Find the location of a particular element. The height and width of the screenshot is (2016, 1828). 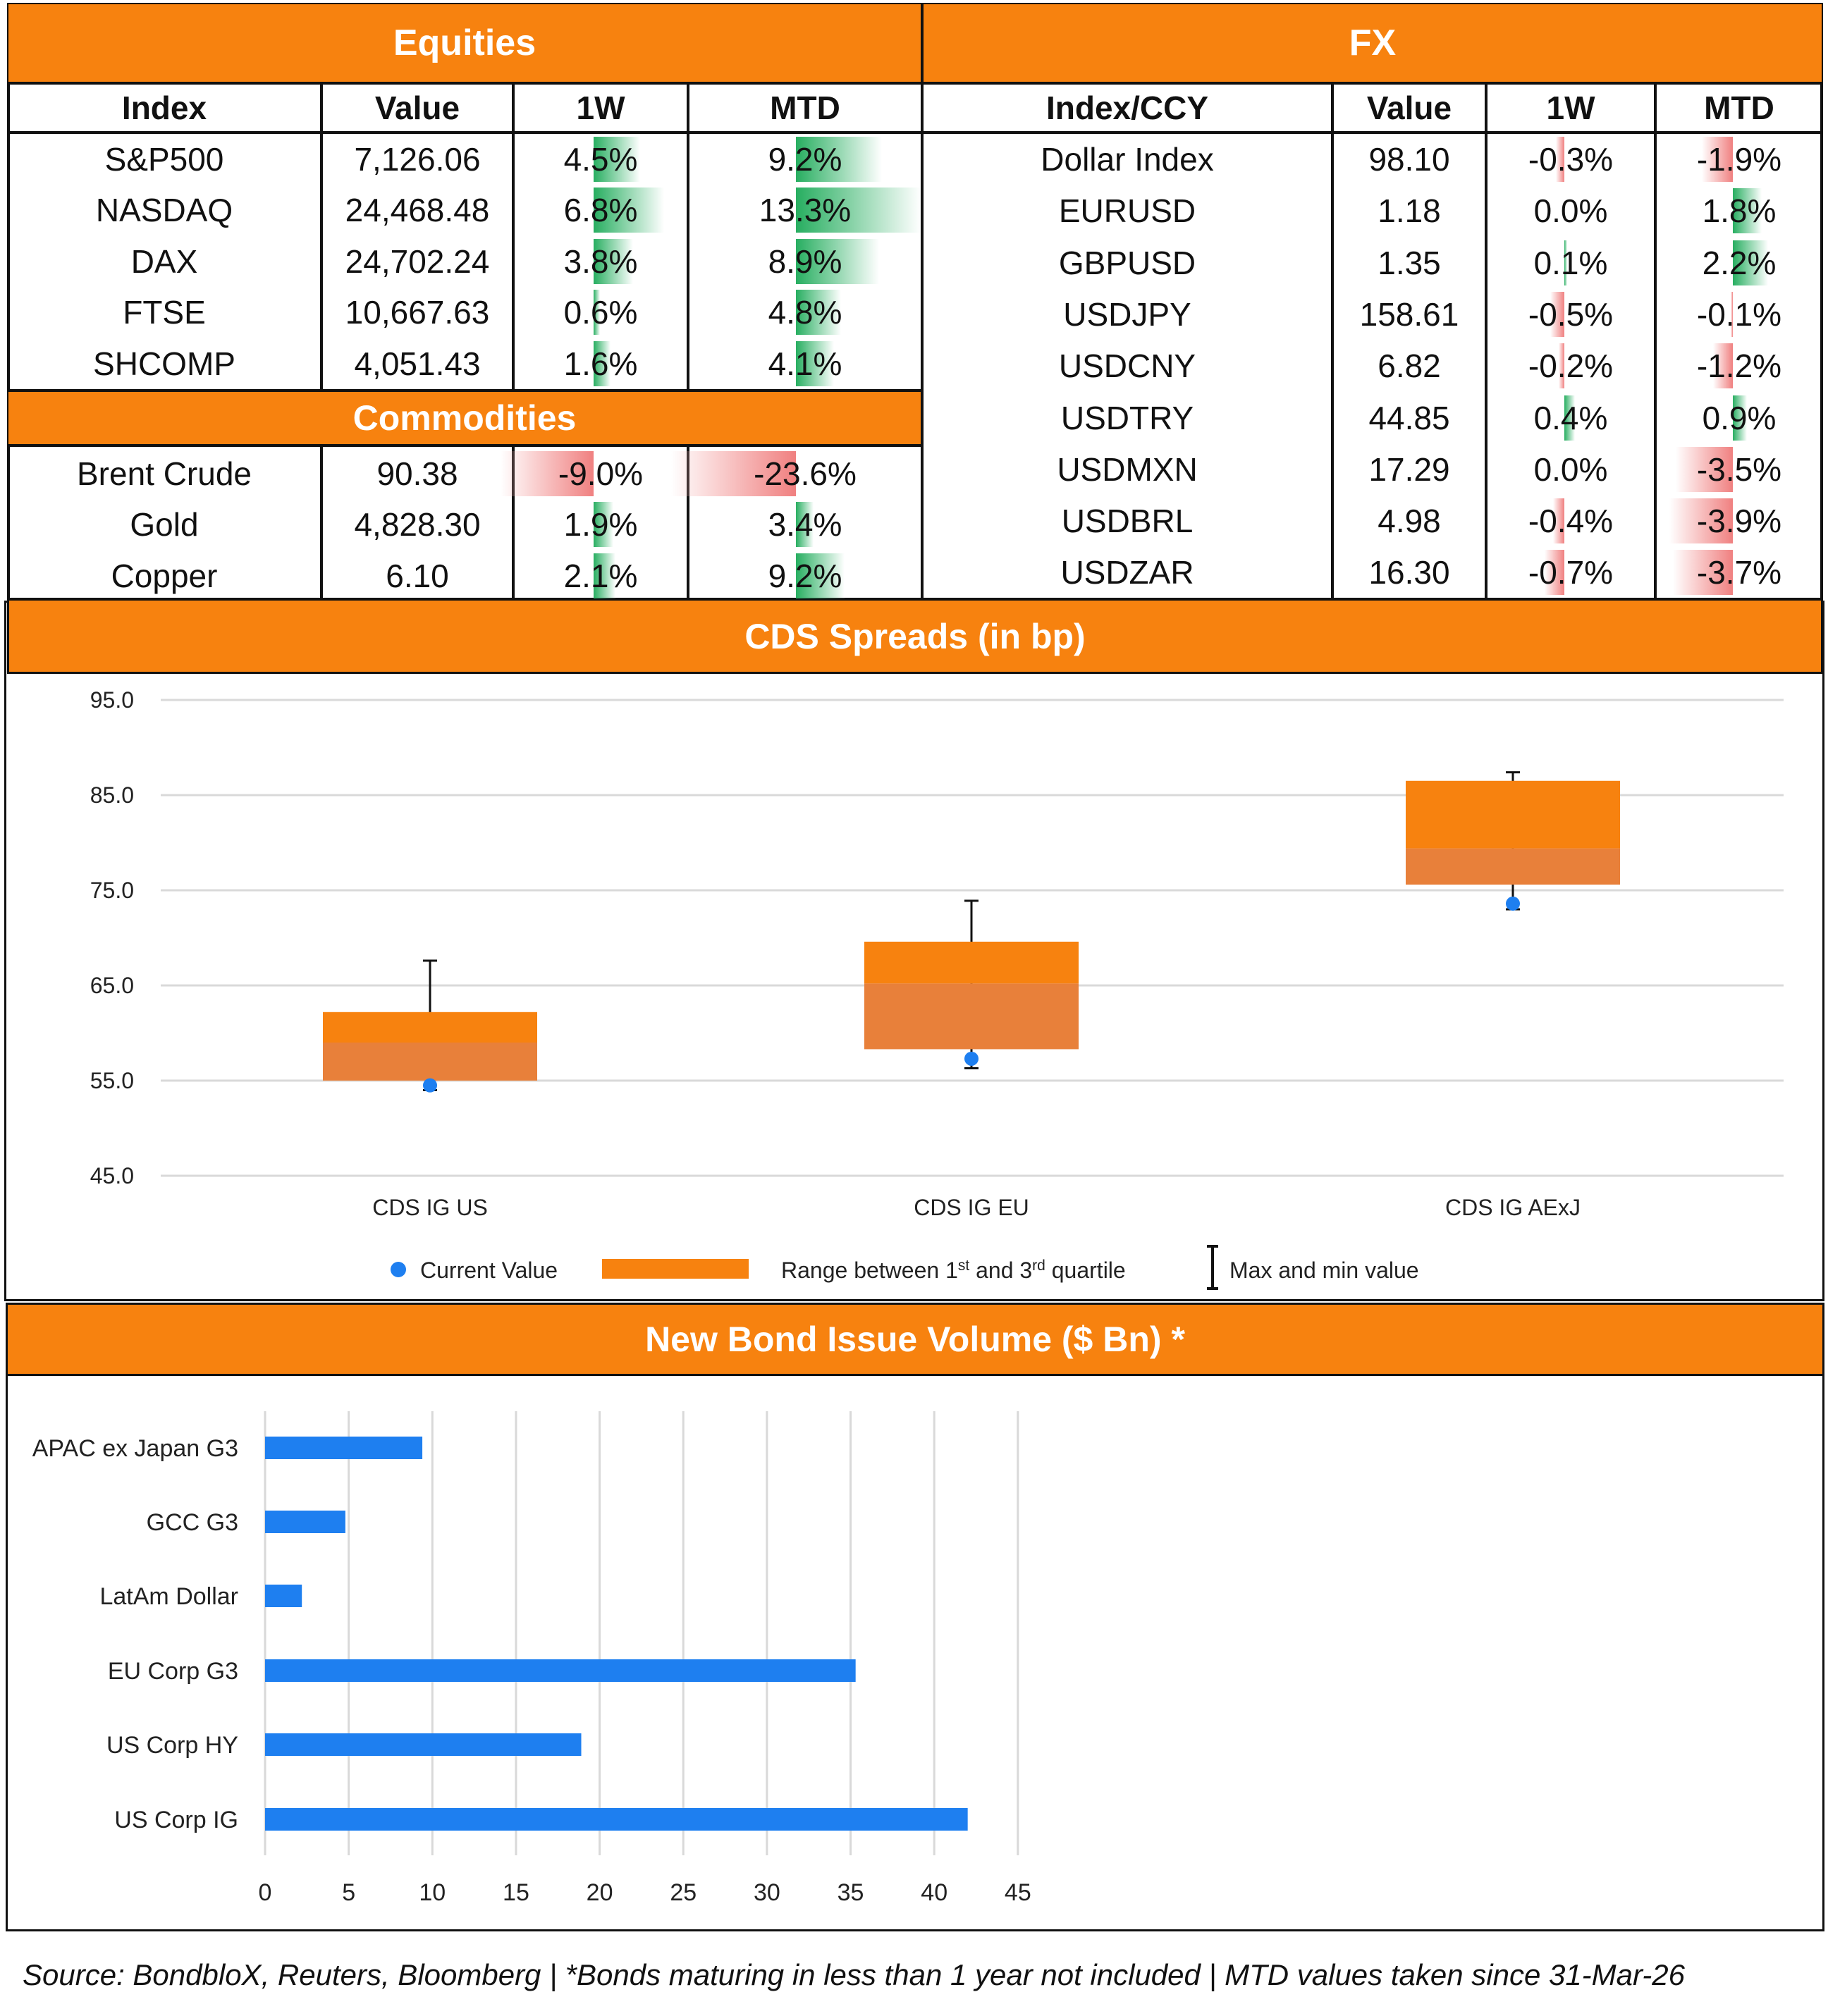

fx-row-1-mtd: 1.8% is located at coordinates (1739, 211).